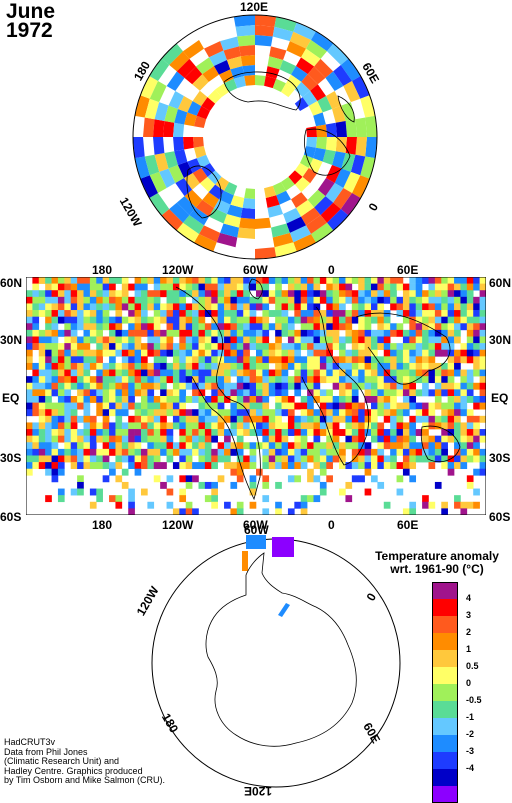 The image size is (512, 803). Describe the element at coordinates (408, 270) in the screenshot. I see `xtick-top-60e: 60E` at that location.